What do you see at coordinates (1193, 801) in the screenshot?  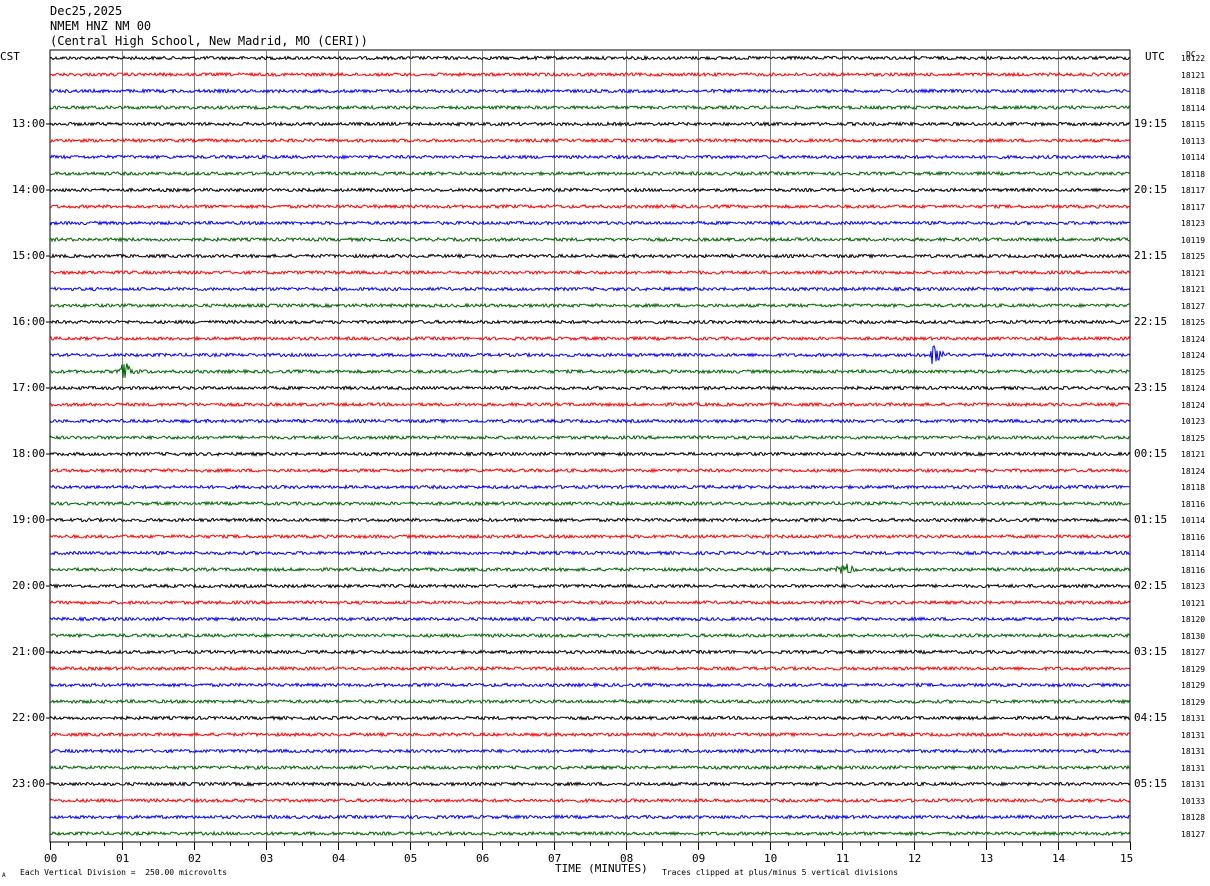 I see `dc-offset-label: 10133` at bounding box center [1193, 801].